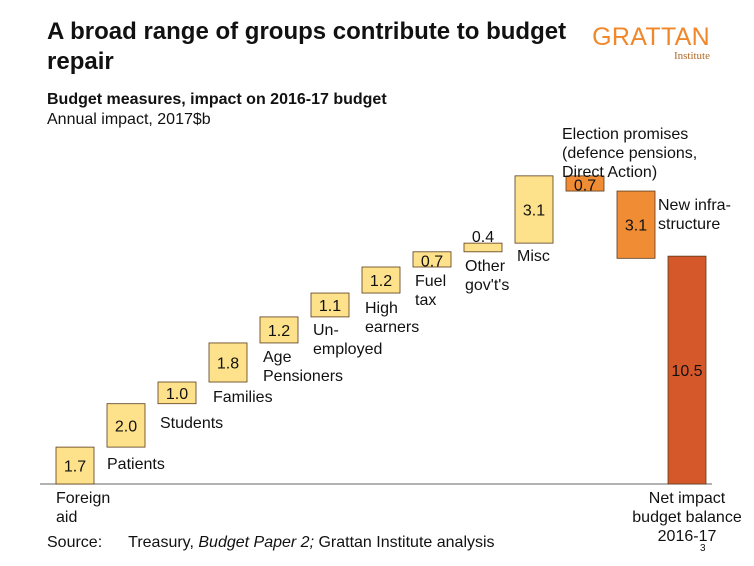 The image size is (754, 566). I want to click on source-text-2: Grattan Institute analysis, so click(404, 542).